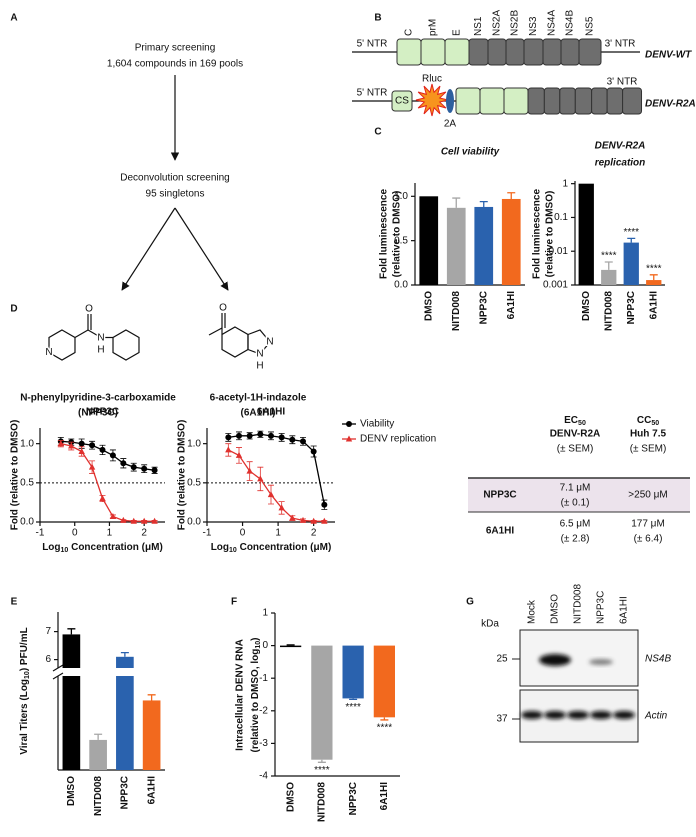 The width and height of the screenshot is (696, 837). I want to click on table-header: (± SEM), so click(575, 449).